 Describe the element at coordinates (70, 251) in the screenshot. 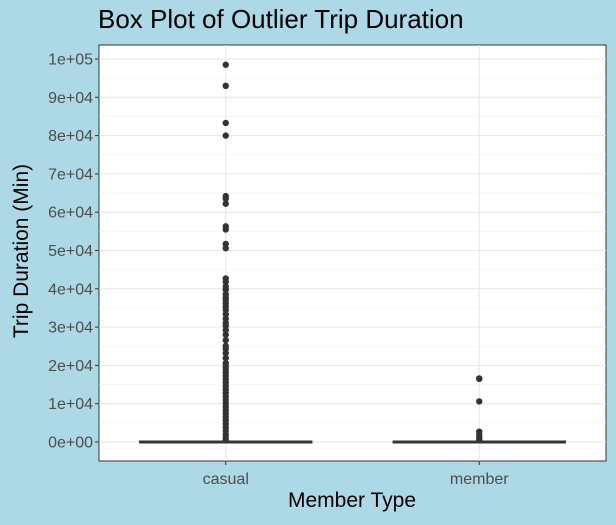

I see `y-tick-label: 5e+04` at that location.